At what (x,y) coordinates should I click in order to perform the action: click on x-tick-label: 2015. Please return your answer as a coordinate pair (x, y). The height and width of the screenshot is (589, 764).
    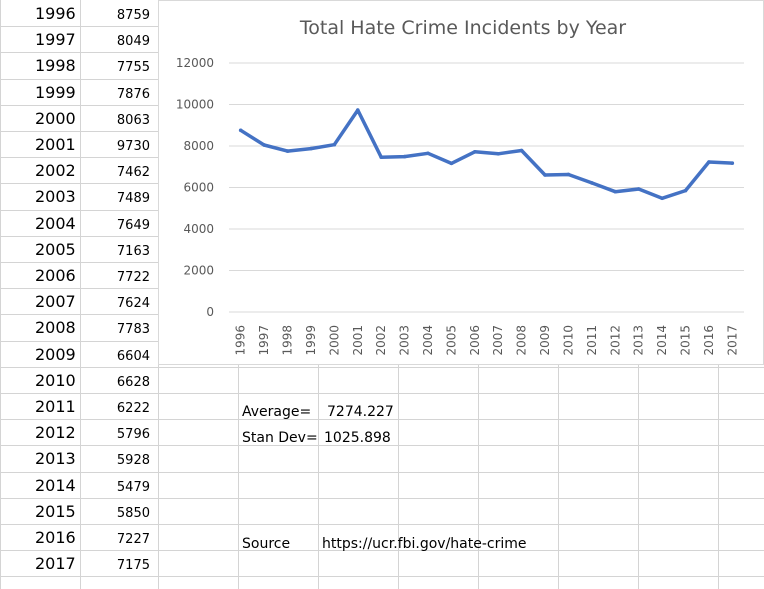
    Looking at the image, I should click on (685, 340).